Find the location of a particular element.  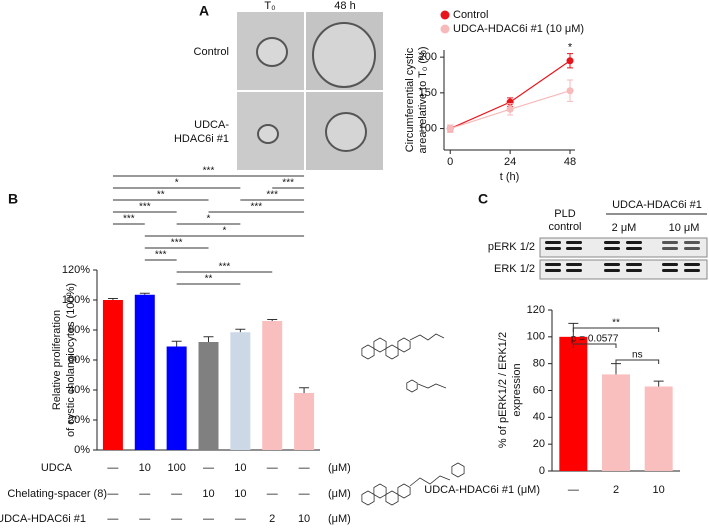

table-cell: 100 is located at coordinates (176, 468).